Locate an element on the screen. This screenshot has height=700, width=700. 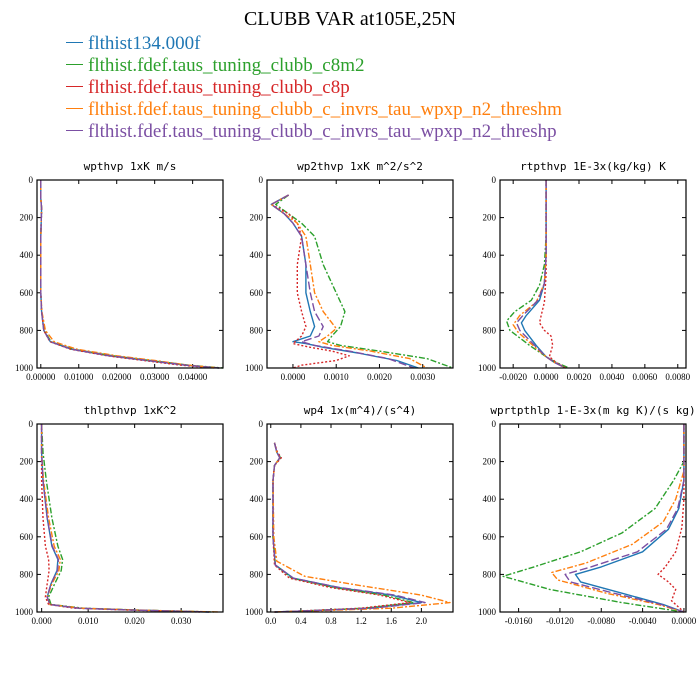
legend-label-2: flthist.fdef.taus_tuning_clubb_c8m2 is located at coordinates (226, 65).